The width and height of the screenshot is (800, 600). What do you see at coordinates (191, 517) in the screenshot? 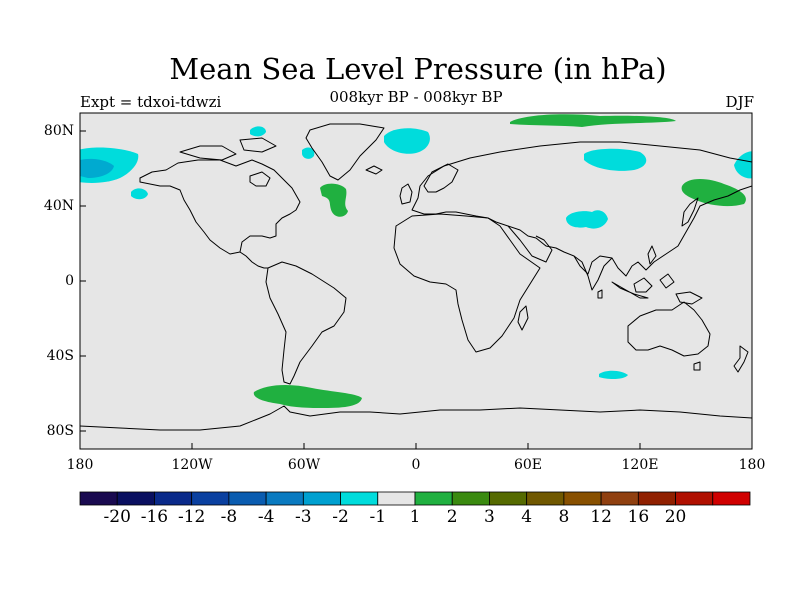
I see `colorbar-label: -12` at bounding box center [191, 517].